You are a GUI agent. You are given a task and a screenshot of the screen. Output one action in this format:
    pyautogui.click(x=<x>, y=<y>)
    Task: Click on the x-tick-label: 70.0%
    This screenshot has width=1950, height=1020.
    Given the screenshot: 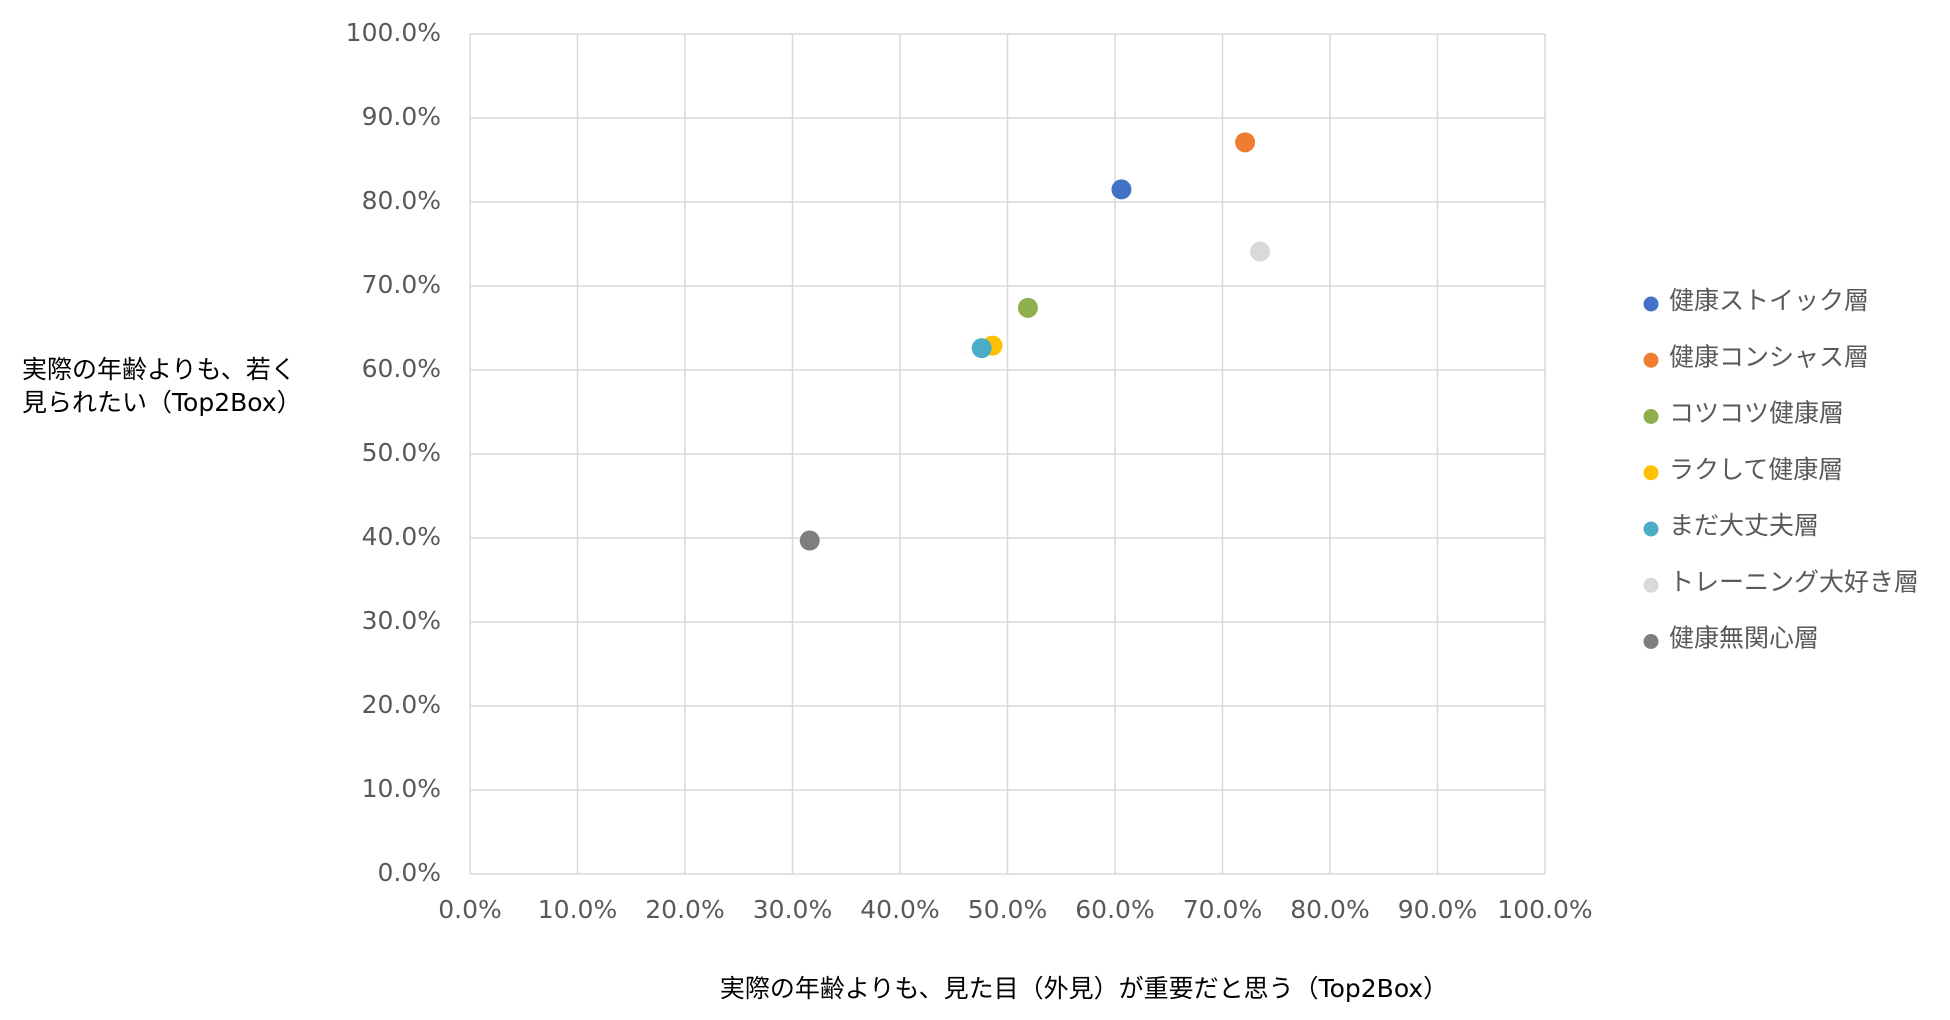 What is the action you would take?
    pyautogui.click(x=1222, y=909)
    